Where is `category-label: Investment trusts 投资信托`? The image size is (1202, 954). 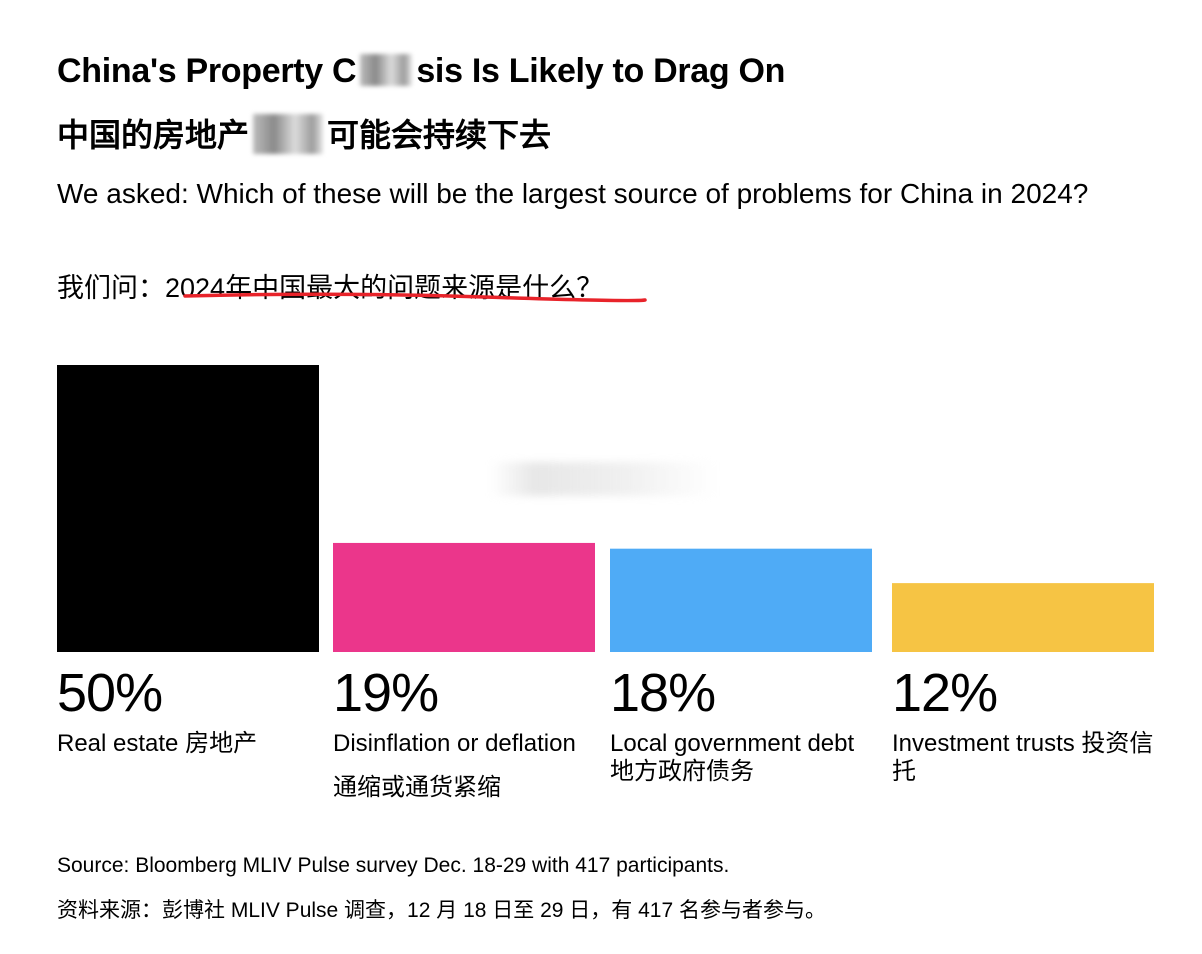 category-label: Investment trusts 投资信托 is located at coordinates (1023, 757).